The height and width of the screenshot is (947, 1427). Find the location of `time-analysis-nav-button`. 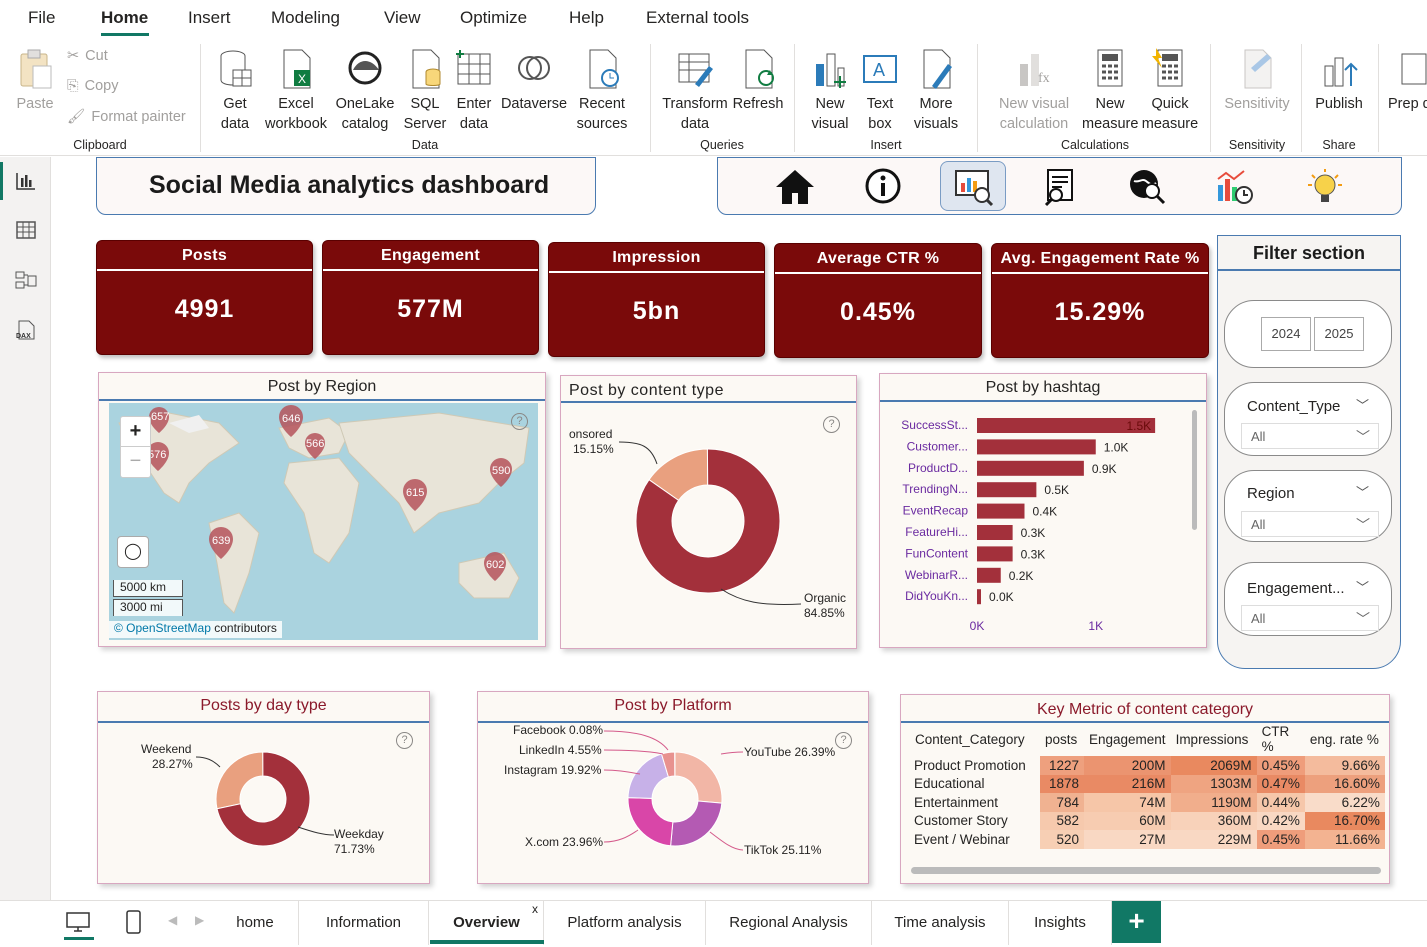

time-analysis-nav-button is located at coordinates (1235, 187).